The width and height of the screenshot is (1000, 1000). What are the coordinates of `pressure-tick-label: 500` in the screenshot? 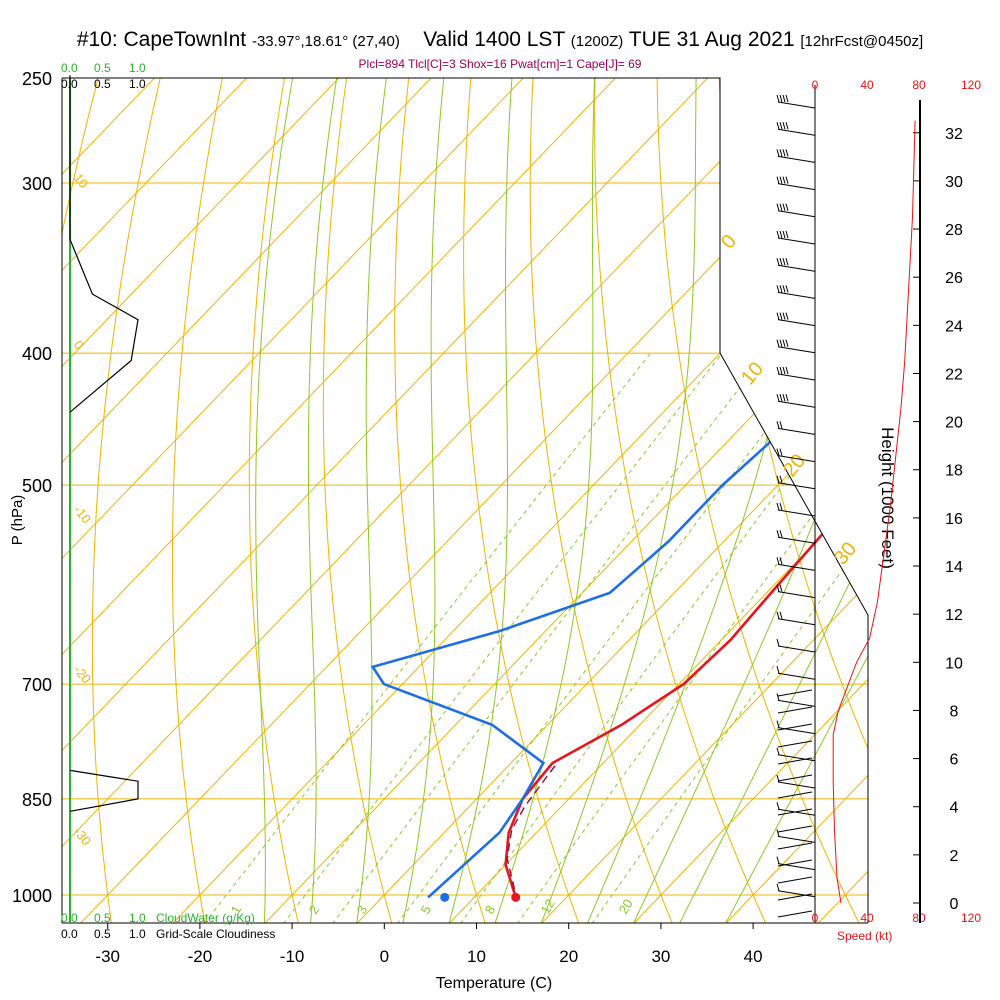 It's located at (37, 486).